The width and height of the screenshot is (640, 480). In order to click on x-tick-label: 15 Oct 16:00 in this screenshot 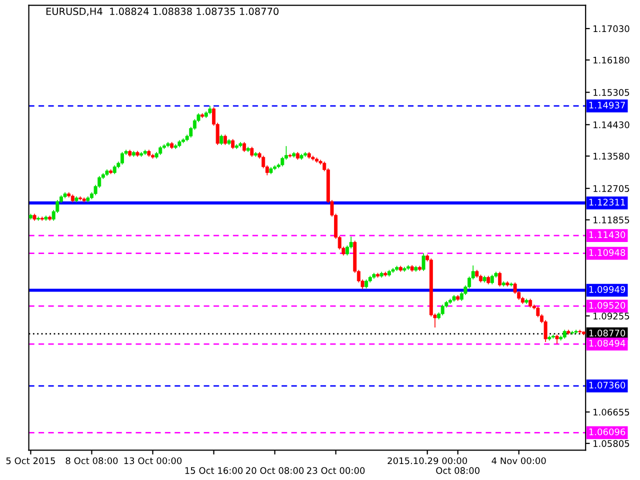, I will do `click(214, 470)`.